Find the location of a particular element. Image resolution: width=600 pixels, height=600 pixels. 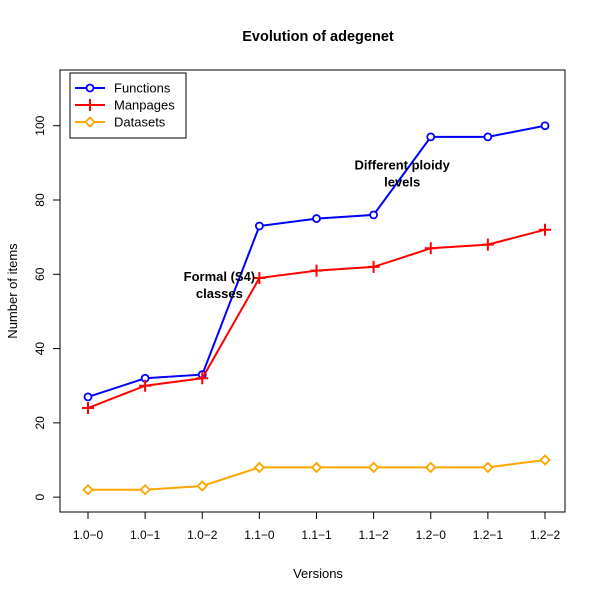

legend-label-manpages: Manpages is located at coordinates (144, 105).